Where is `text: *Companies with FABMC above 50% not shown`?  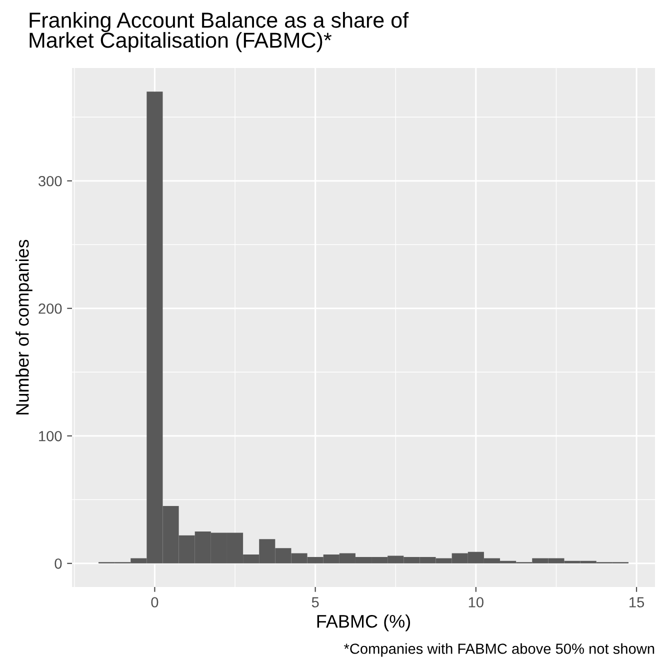 text: *Companies with FABMC above 50% not shown is located at coordinates (499, 650).